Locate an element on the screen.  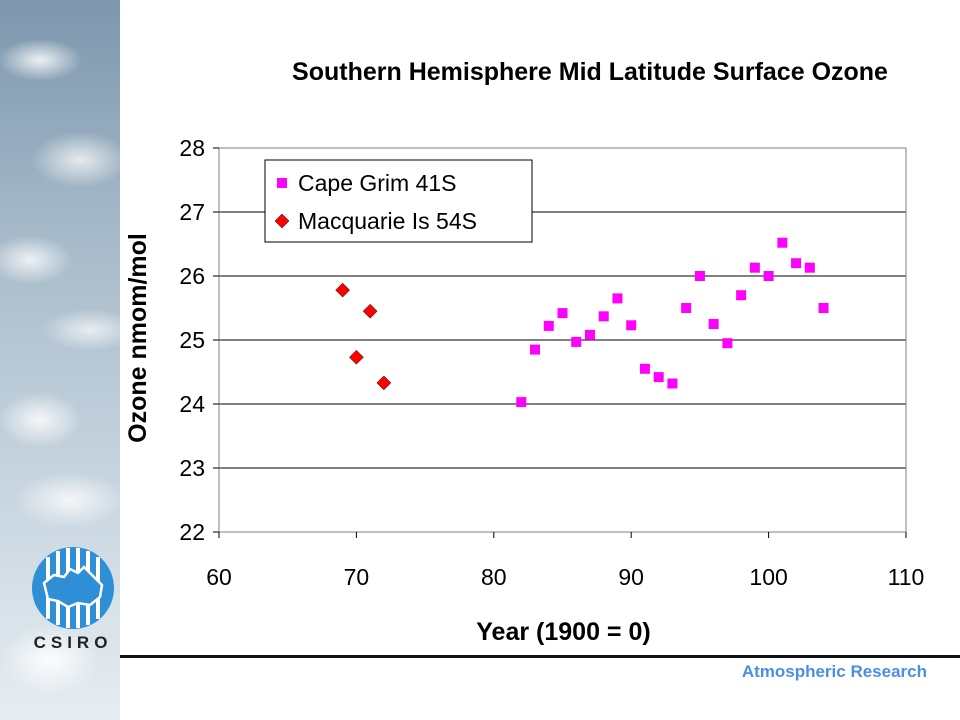
legend-label: Cape Grim 41S is located at coordinates (377, 183).